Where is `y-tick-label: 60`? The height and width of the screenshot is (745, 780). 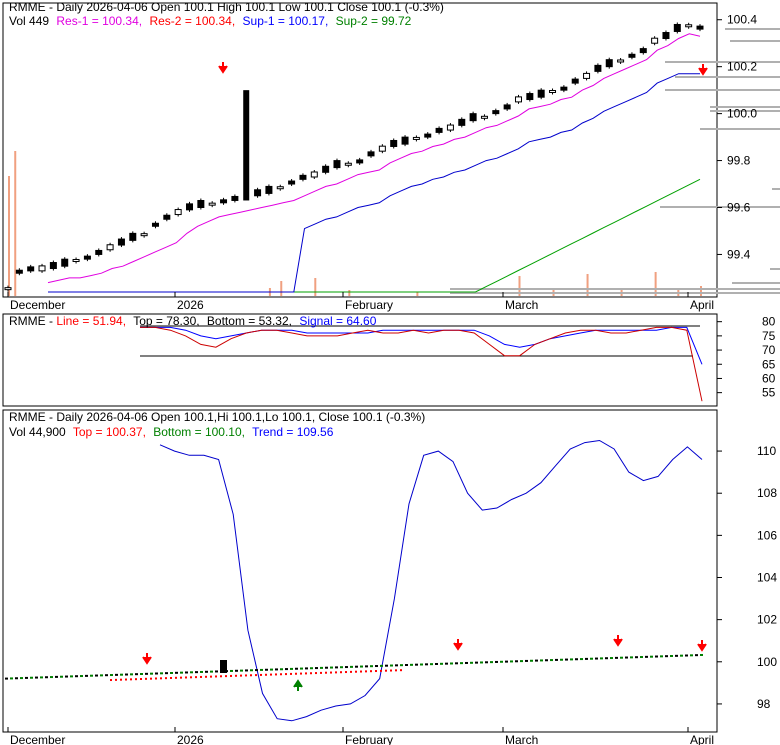 y-tick-label: 60 is located at coordinates (769, 378).